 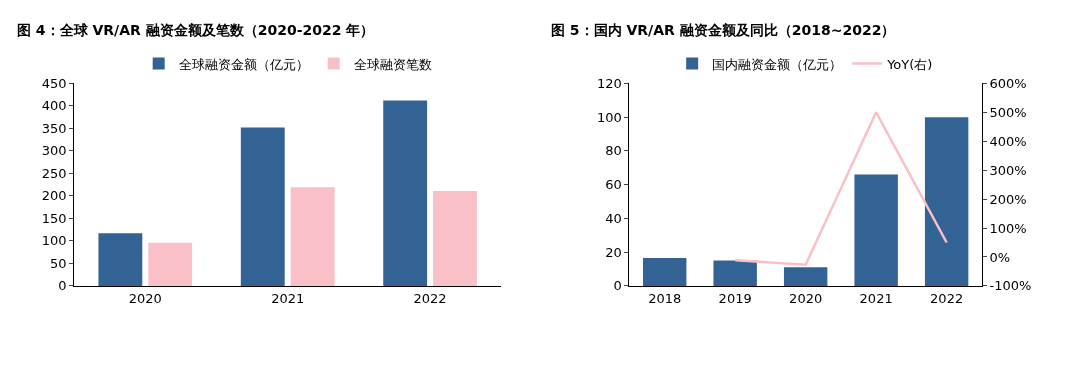 What do you see at coordinates (1008, 170) in the screenshot?
I see `y2-tick-label: 300%` at bounding box center [1008, 170].